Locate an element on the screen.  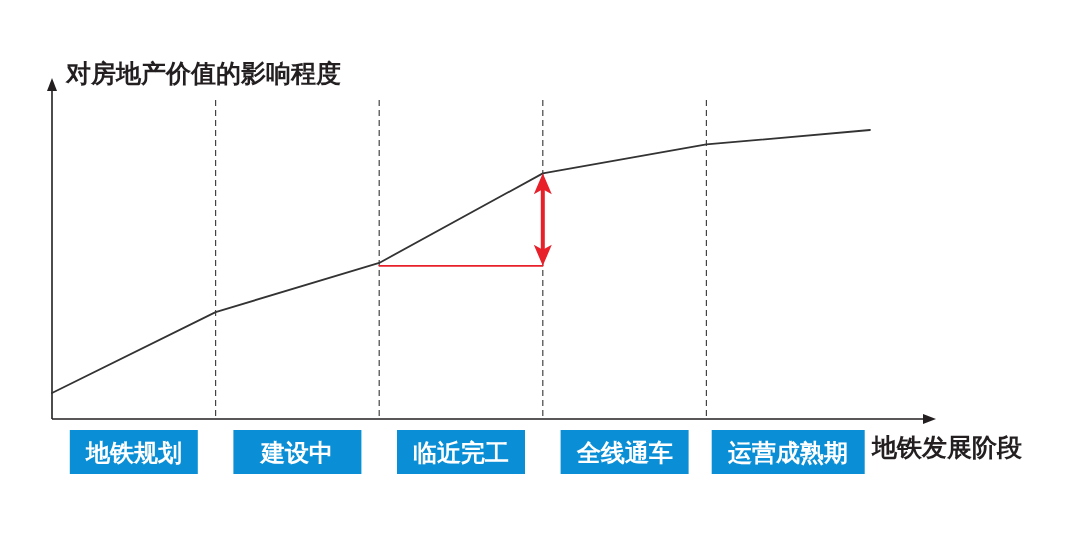
text: 建设中 is located at coordinates (296, 452).